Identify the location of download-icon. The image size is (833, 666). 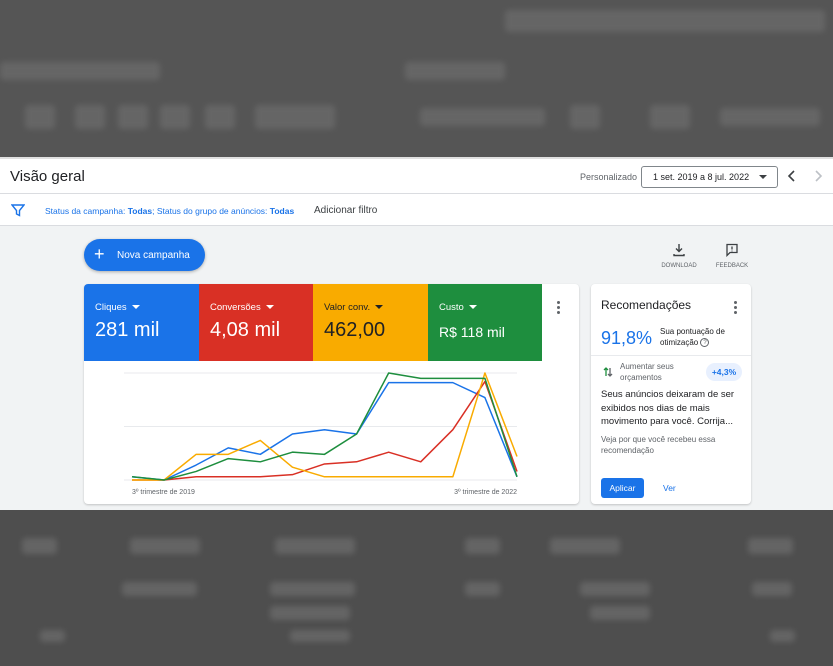
(679, 250).